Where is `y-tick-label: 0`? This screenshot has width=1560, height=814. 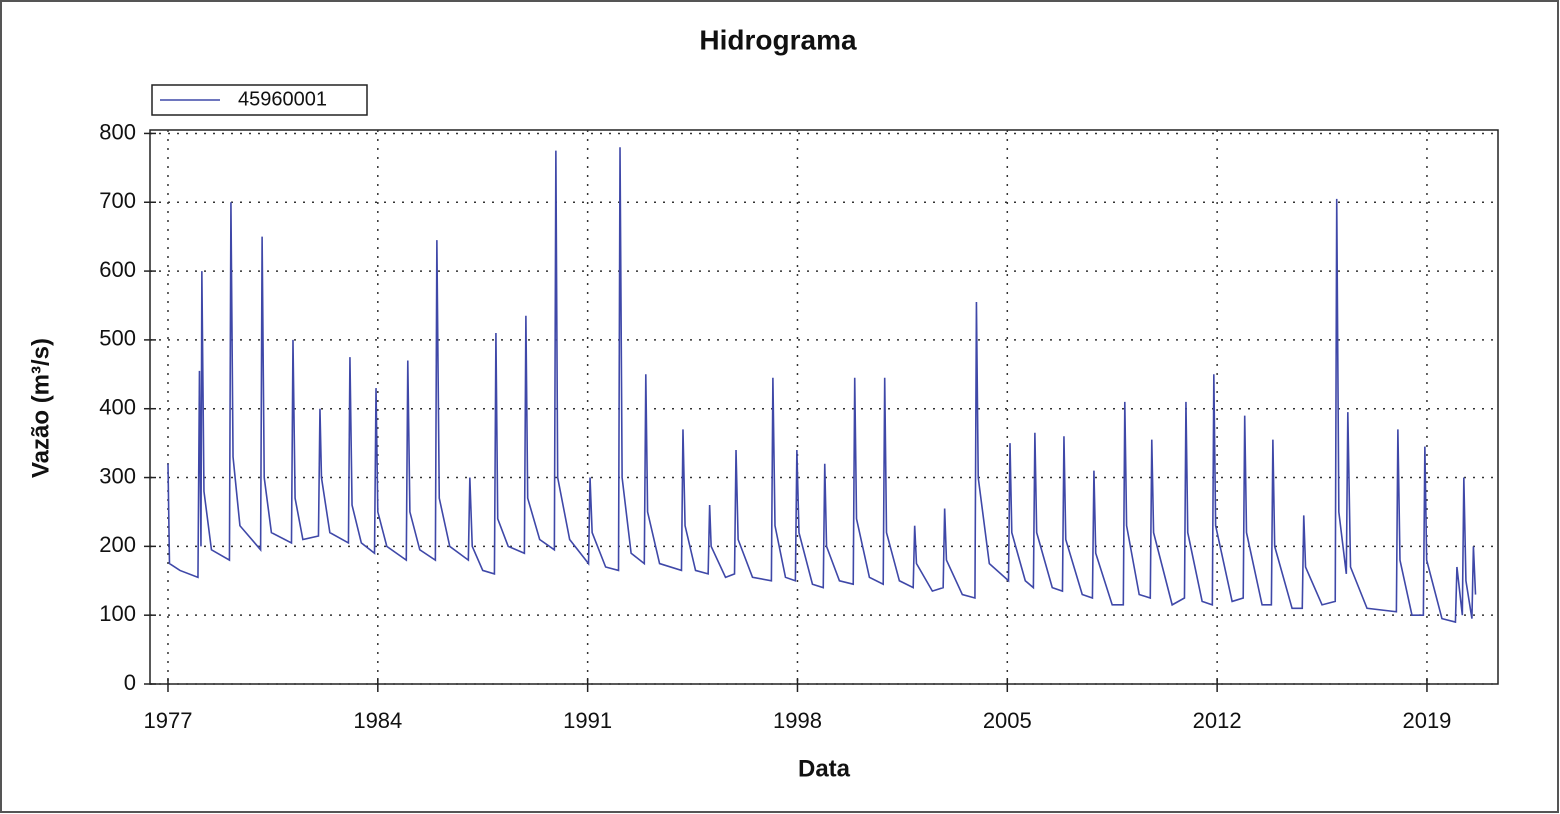
y-tick-label: 0 is located at coordinates (130, 682).